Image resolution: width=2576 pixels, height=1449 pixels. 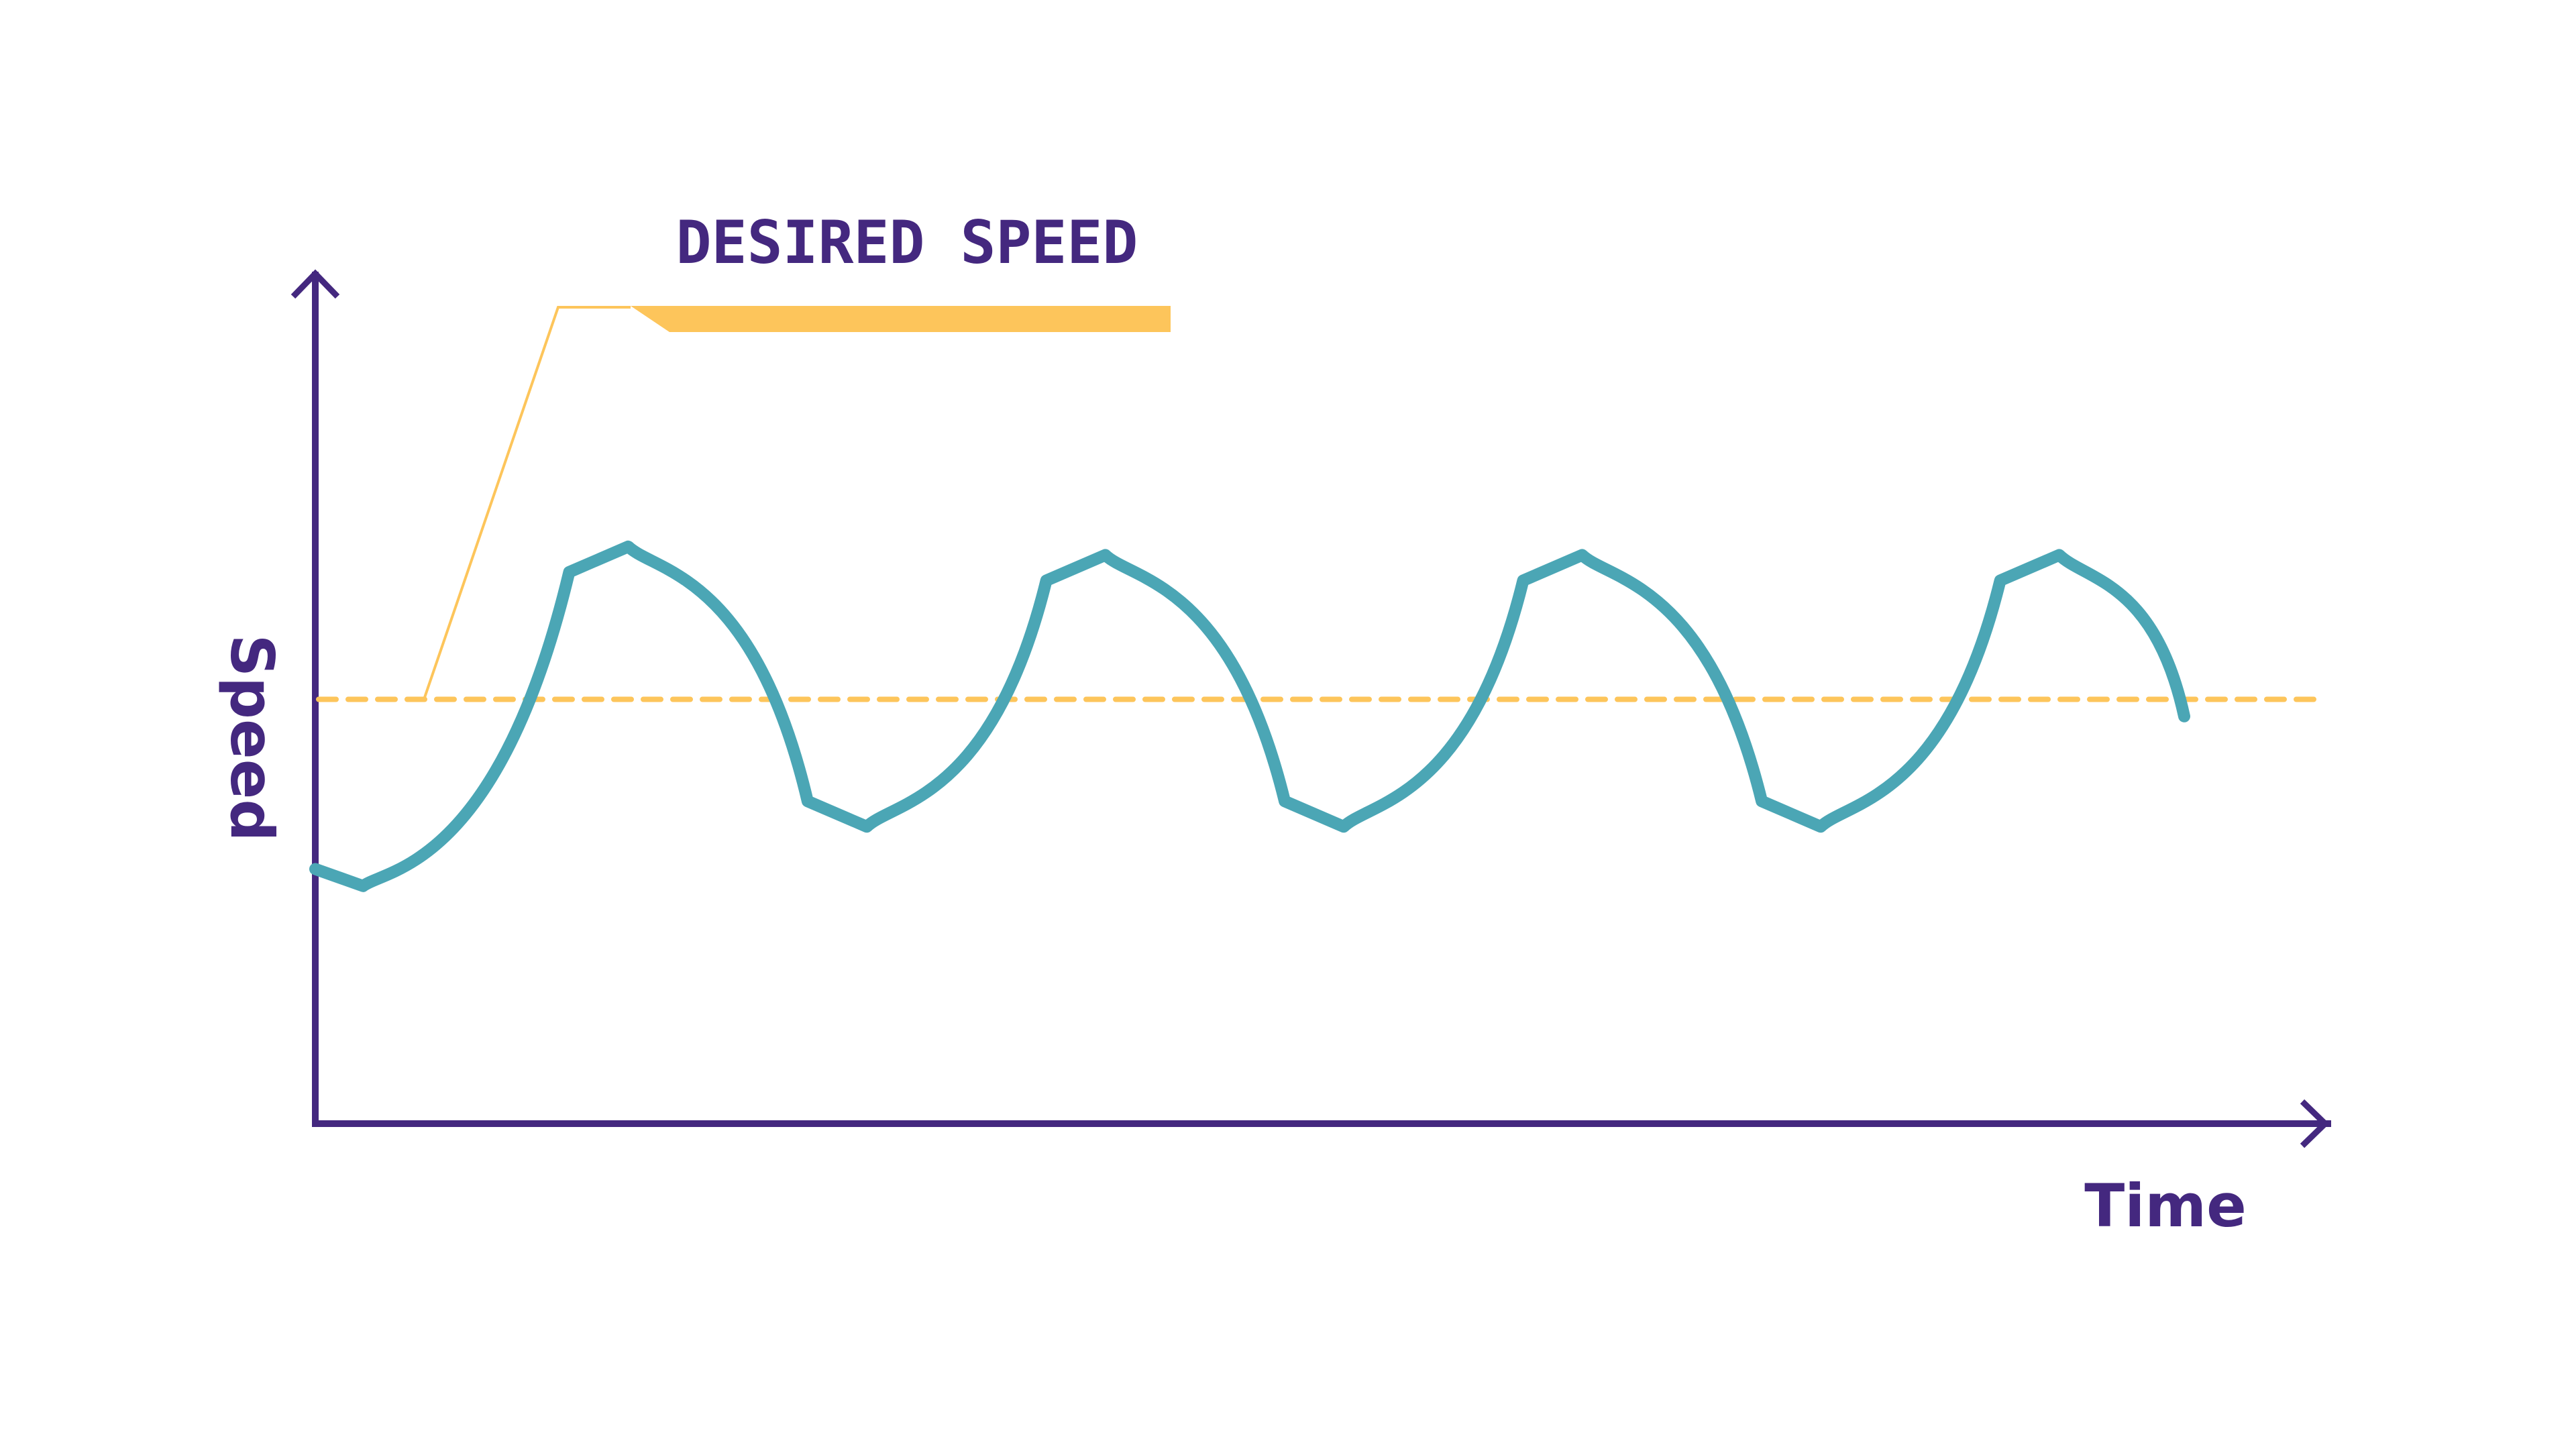 What do you see at coordinates (907, 242) in the screenshot?
I see `desired-speed-label: DESIRED SPEED` at bounding box center [907, 242].